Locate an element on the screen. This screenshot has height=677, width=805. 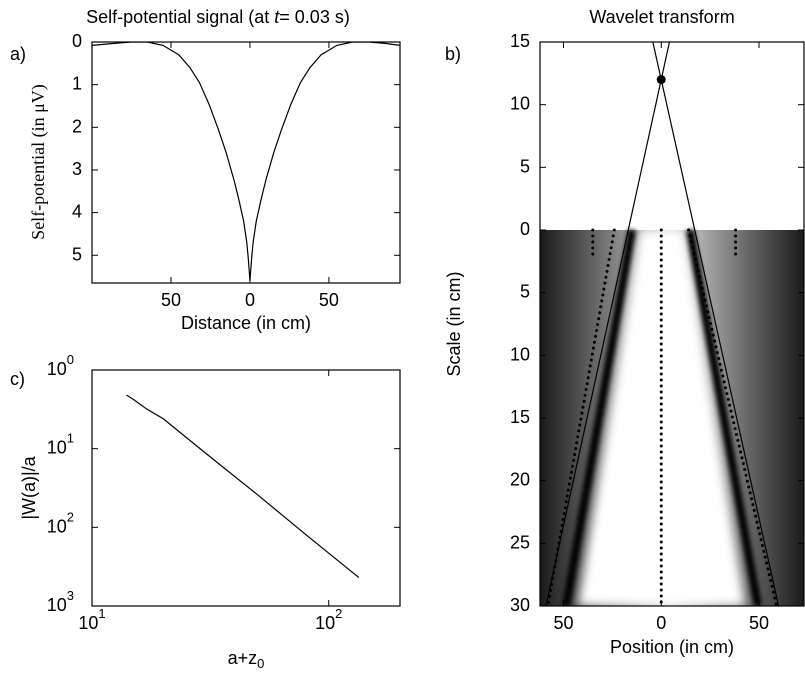
tick-label-text: 25 is located at coordinates (520, 542).